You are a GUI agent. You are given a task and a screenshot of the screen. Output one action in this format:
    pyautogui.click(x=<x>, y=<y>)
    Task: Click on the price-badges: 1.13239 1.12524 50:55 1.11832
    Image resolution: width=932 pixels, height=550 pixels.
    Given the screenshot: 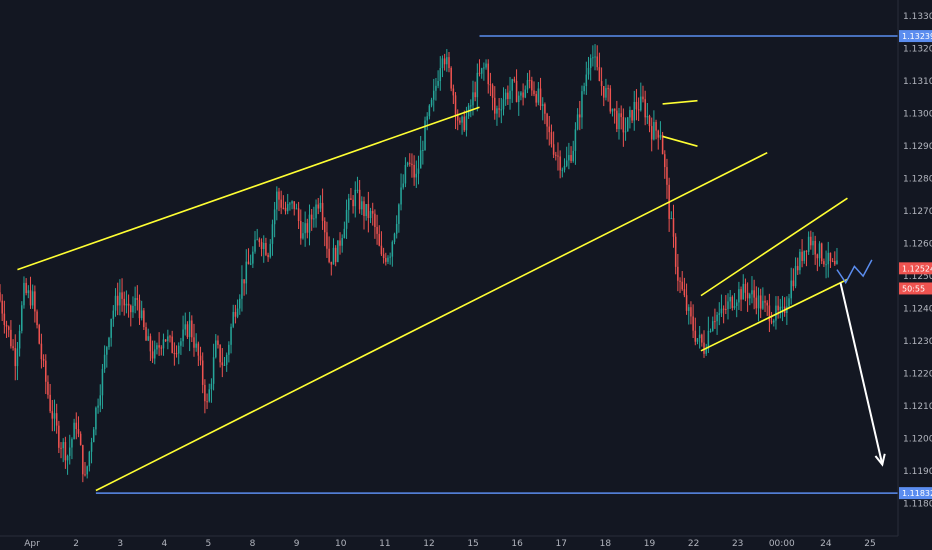 What is the action you would take?
    pyautogui.click(x=915, y=265)
    